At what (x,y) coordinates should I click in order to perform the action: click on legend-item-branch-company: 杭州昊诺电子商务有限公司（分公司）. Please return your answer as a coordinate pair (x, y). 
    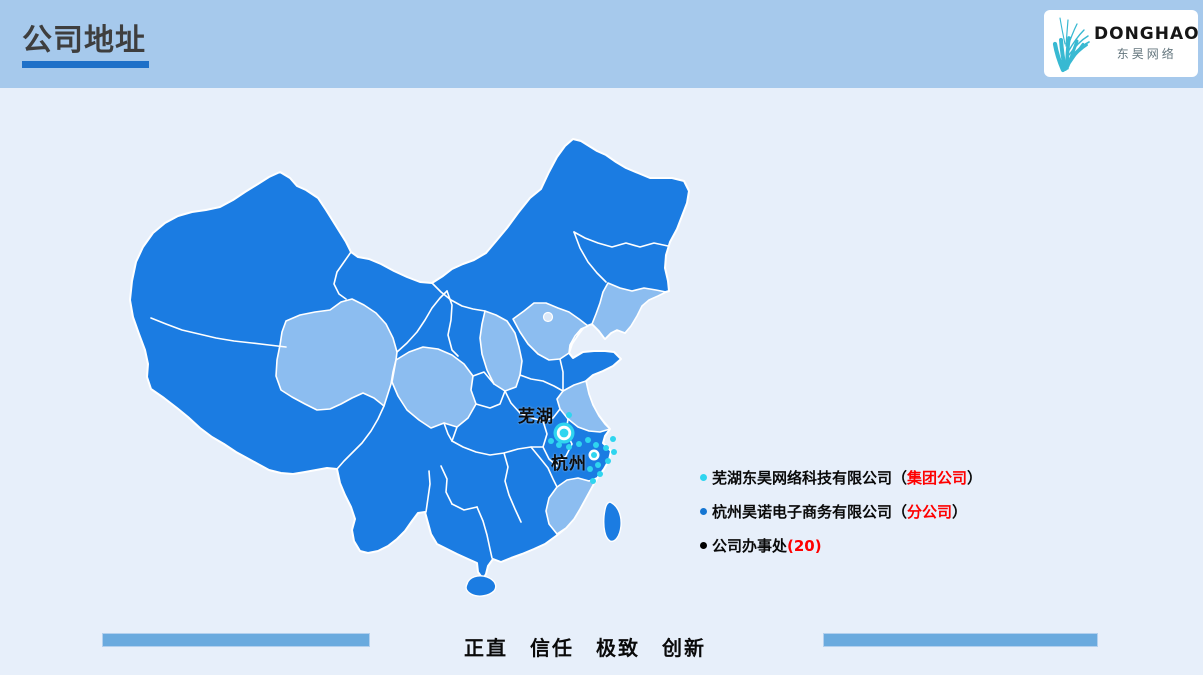
    Looking at the image, I should click on (841, 511).